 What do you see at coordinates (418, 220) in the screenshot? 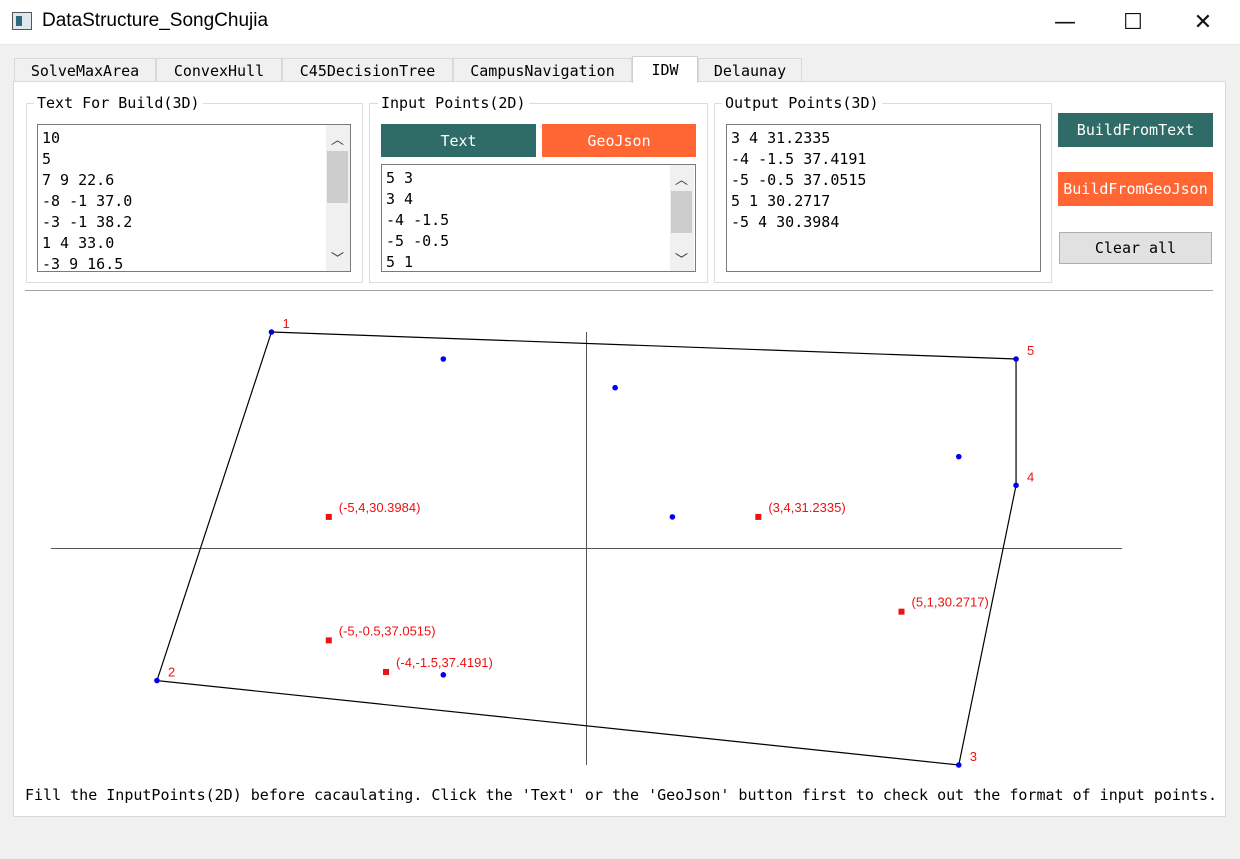
I see `text-line: -4 -1.5` at bounding box center [418, 220].